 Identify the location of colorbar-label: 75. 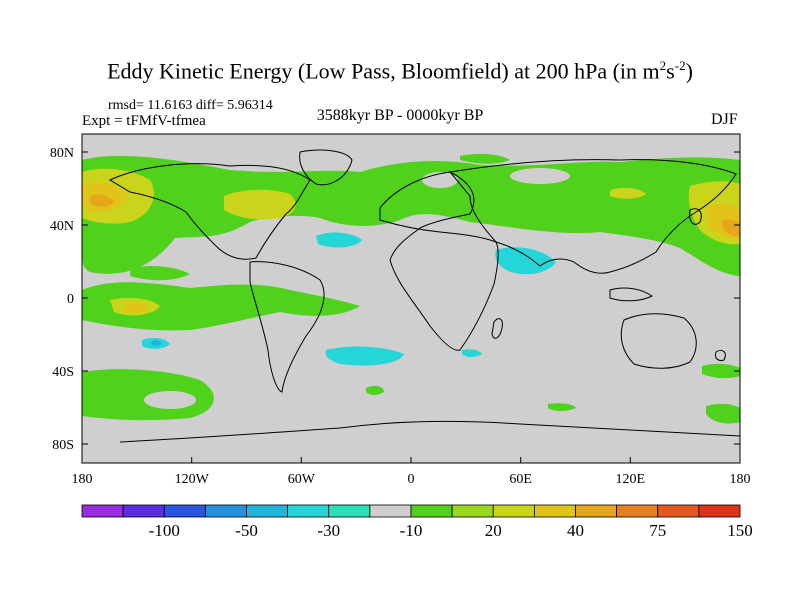
(657, 530).